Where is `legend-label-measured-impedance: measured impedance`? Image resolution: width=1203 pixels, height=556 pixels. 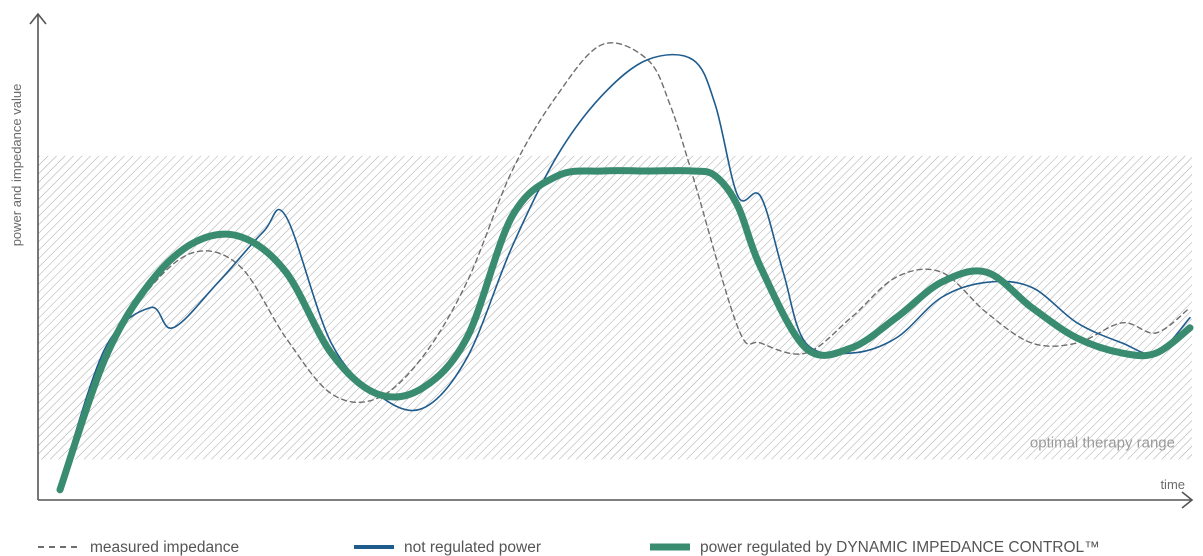
legend-label-measured-impedance: measured impedance is located at coordinates (164, 547).